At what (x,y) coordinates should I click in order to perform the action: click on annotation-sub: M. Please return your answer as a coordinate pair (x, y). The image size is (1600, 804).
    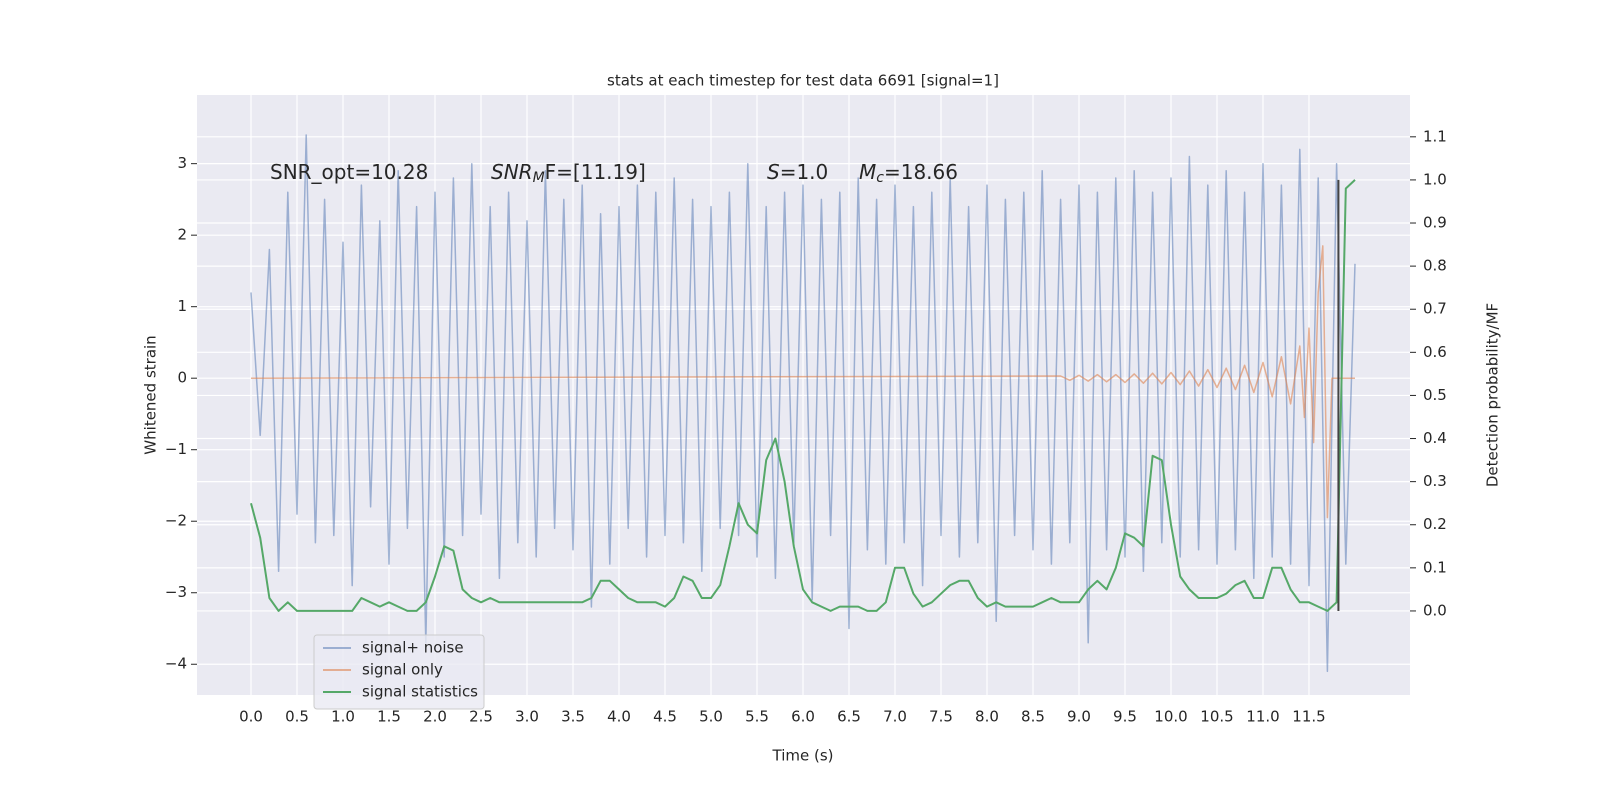
    Looking at the image, I should click on (539, 178).